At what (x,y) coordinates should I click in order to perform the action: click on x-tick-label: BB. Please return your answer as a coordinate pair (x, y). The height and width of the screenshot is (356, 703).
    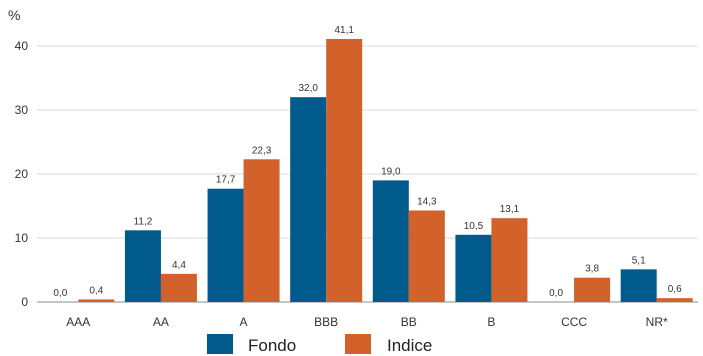
    Looking at the image, I should click on (409, 322).